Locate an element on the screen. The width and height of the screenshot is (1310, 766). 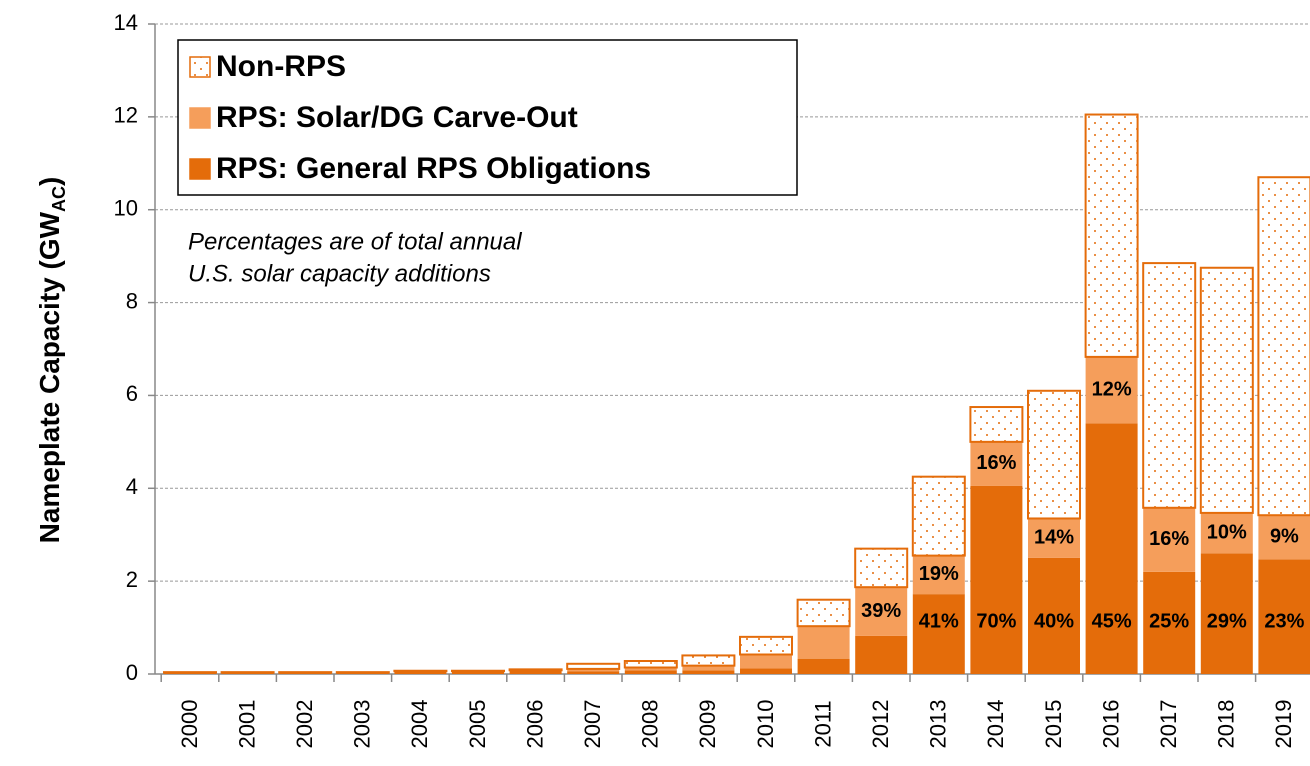
percent-label: 19% is located at coordinates (939, 574).